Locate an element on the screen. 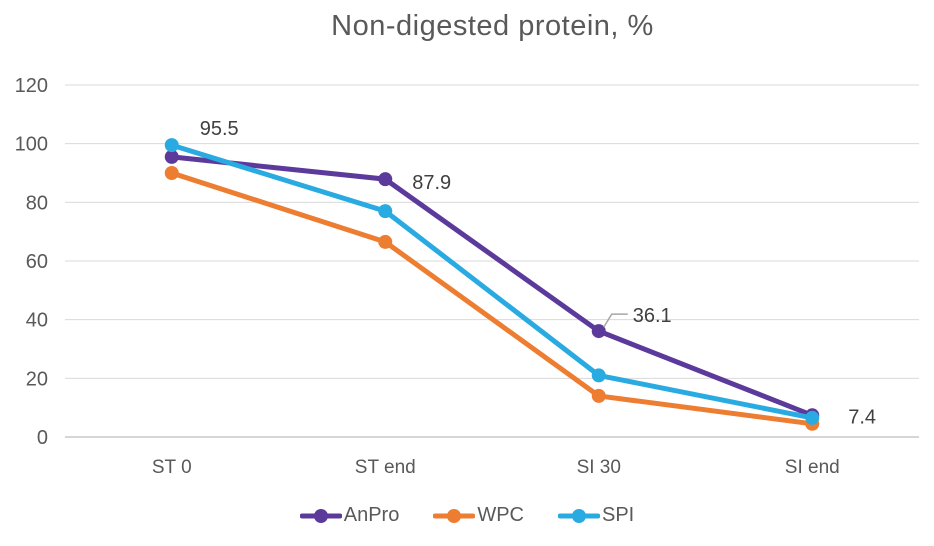 Image resolution: width=934 pixels, height=546 pixels. y-axis-tick-label: 40 is located at coordinates (37, 321).